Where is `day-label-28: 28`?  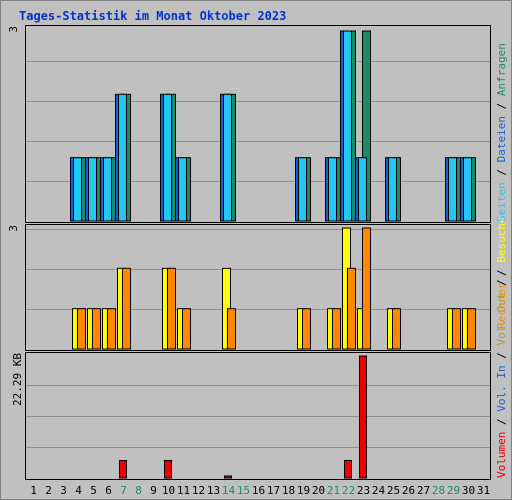
day-label-28: 28 is located at coordinates (438, 490).